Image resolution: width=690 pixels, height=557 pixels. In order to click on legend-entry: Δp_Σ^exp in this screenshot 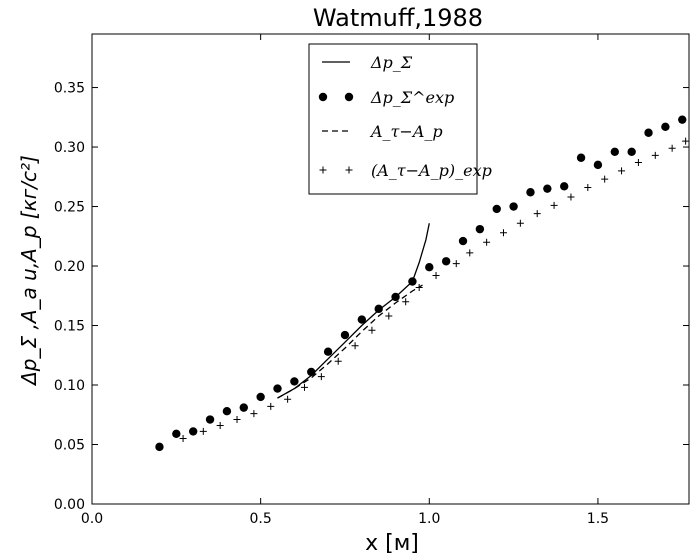, I will do `click(386, 97)`.